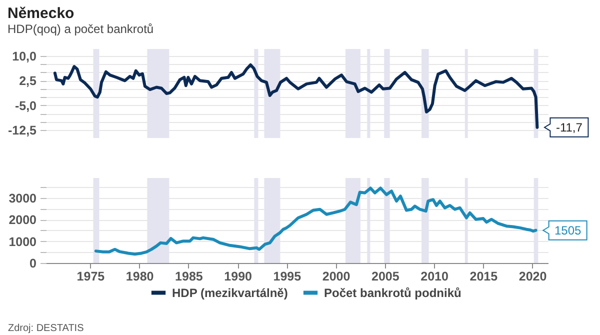 This screenshot has height=335, width=600. What do you see at coordinates (46, 328) in the screenshot?
I see `text: Zdroj: DESTATIS` at bounding box center [46, 328].